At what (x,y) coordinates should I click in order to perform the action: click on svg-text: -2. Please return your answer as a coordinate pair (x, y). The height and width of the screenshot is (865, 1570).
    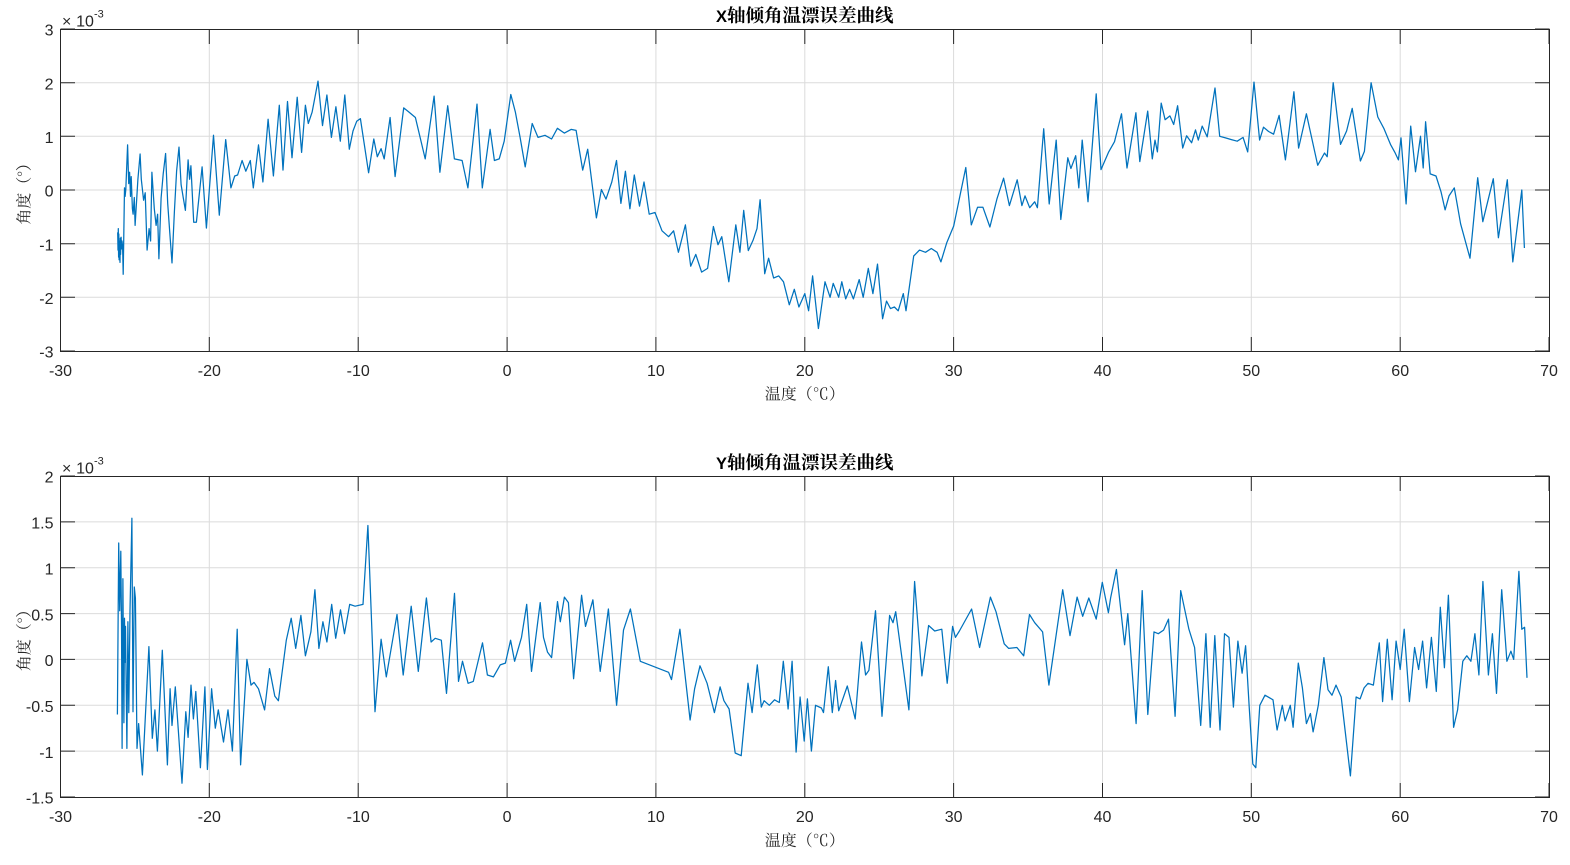
    Looking at the image, I should click on (46, 299).